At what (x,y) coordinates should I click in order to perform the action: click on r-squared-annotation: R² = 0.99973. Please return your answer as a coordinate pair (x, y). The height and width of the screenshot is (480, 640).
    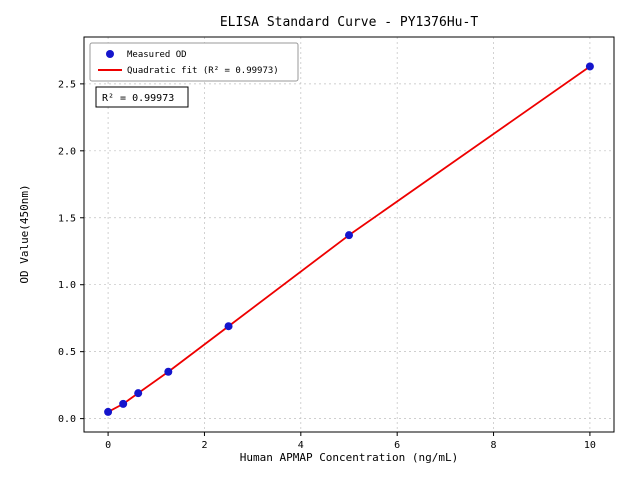
    Looking at the image, I should click on (142, 97).